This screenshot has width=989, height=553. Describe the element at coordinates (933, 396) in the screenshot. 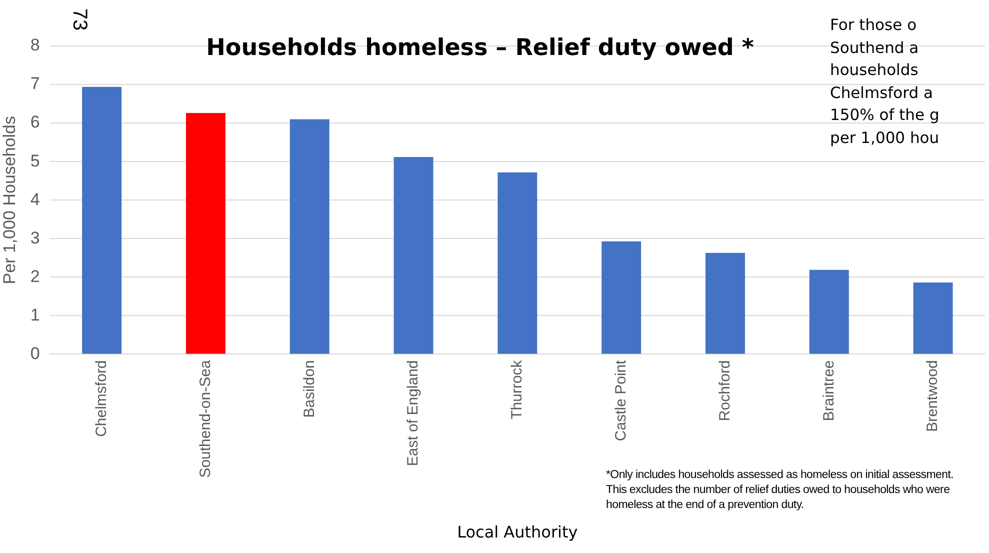

I see `x-tick-label: Brentwood` at that location.